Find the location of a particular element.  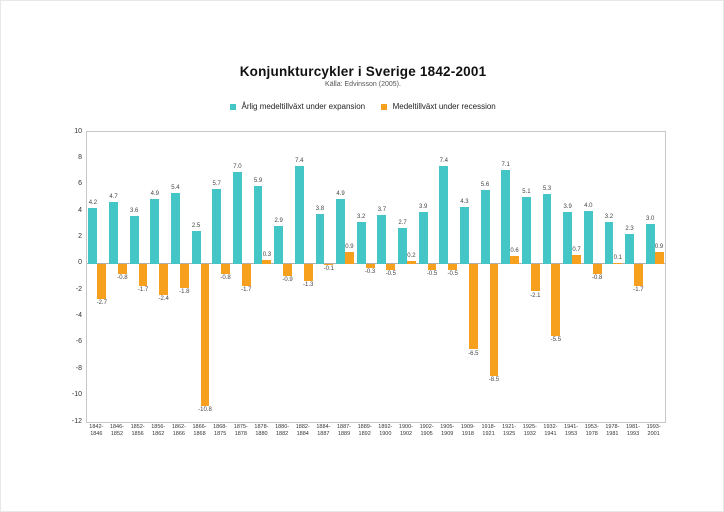

x-axis-label: 1921- 1925 is located at coordinates (509, 430).